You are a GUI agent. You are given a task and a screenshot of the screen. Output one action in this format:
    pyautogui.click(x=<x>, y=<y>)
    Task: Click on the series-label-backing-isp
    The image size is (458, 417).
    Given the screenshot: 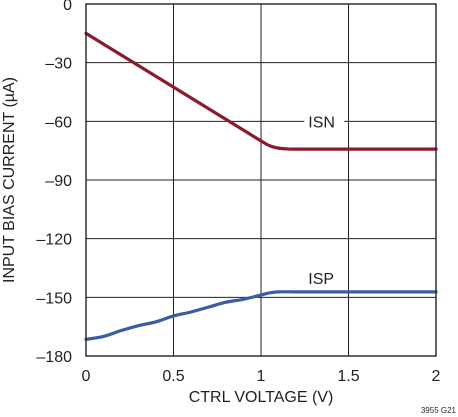 What is the action you would take?
    pyautogui.click(x=324, y=277)
    